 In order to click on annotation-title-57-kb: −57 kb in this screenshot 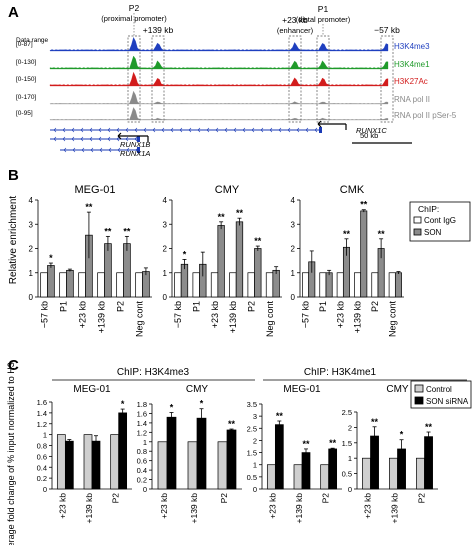, I will do `click(387, 30)`.